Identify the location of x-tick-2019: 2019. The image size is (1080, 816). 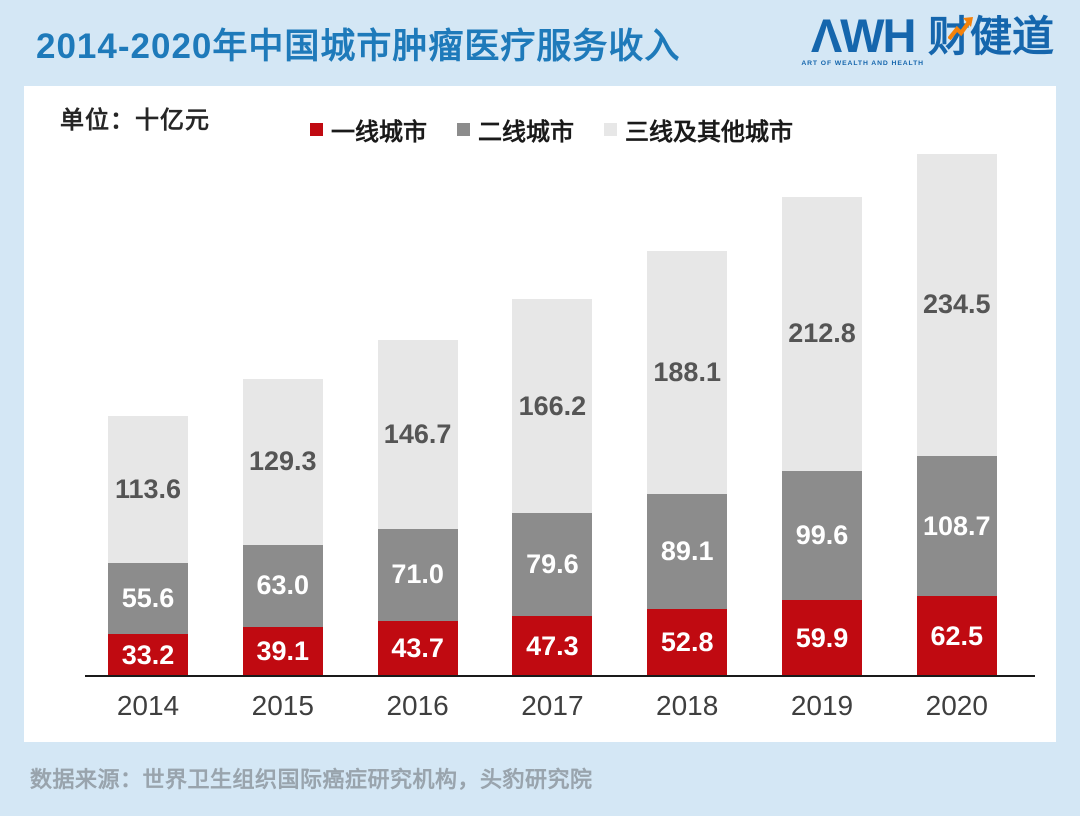
(822, 705).